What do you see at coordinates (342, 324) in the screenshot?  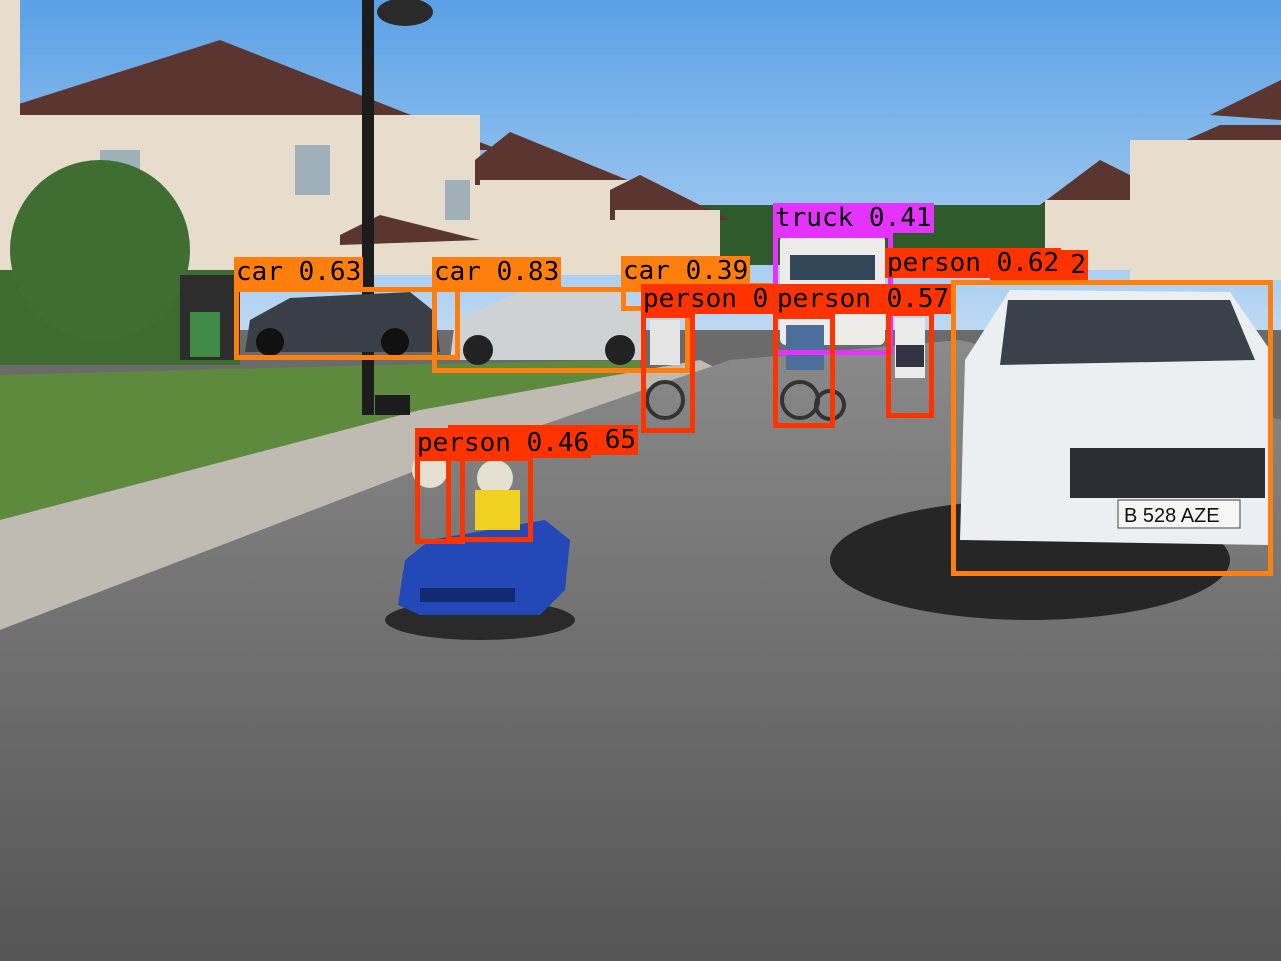 I see `parked-car-dark` at bounding box center [342, 324].